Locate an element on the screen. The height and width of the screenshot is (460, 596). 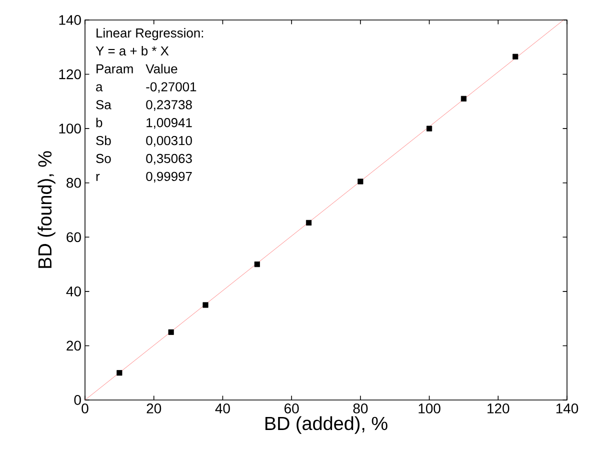
y-axis-title: BD (found), % is located at coordinates (47, 209).